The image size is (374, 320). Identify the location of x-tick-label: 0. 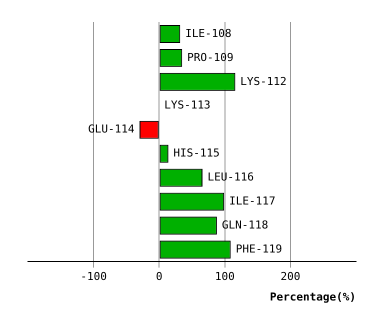
(159, 277).